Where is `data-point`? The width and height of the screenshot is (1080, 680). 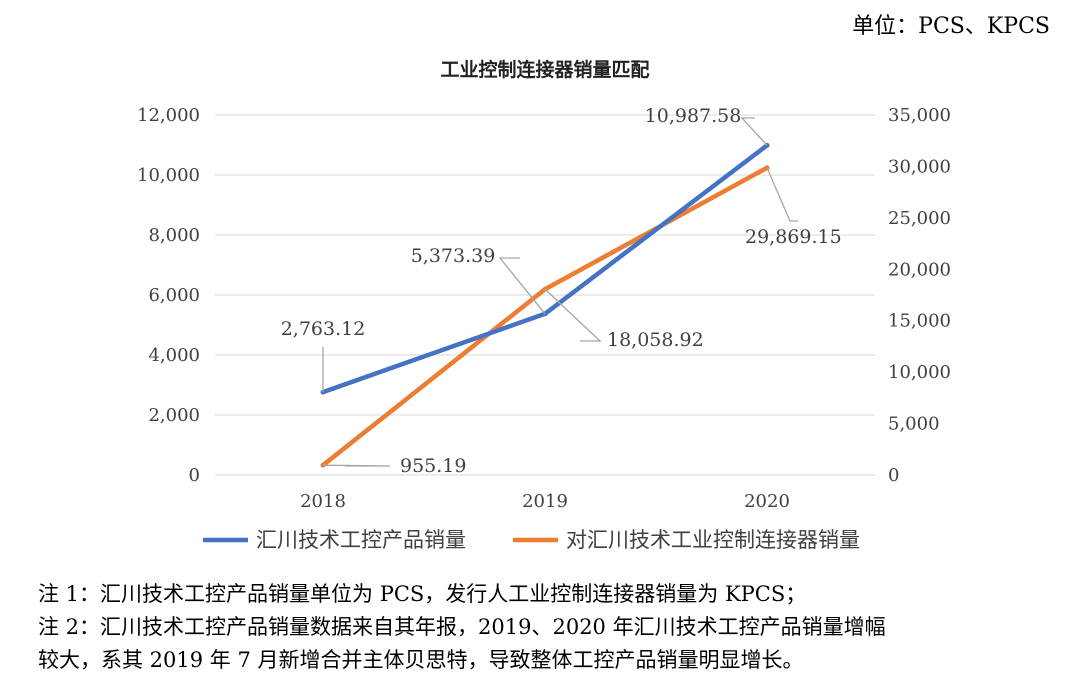 data-point is located at coordinates (767, 168).